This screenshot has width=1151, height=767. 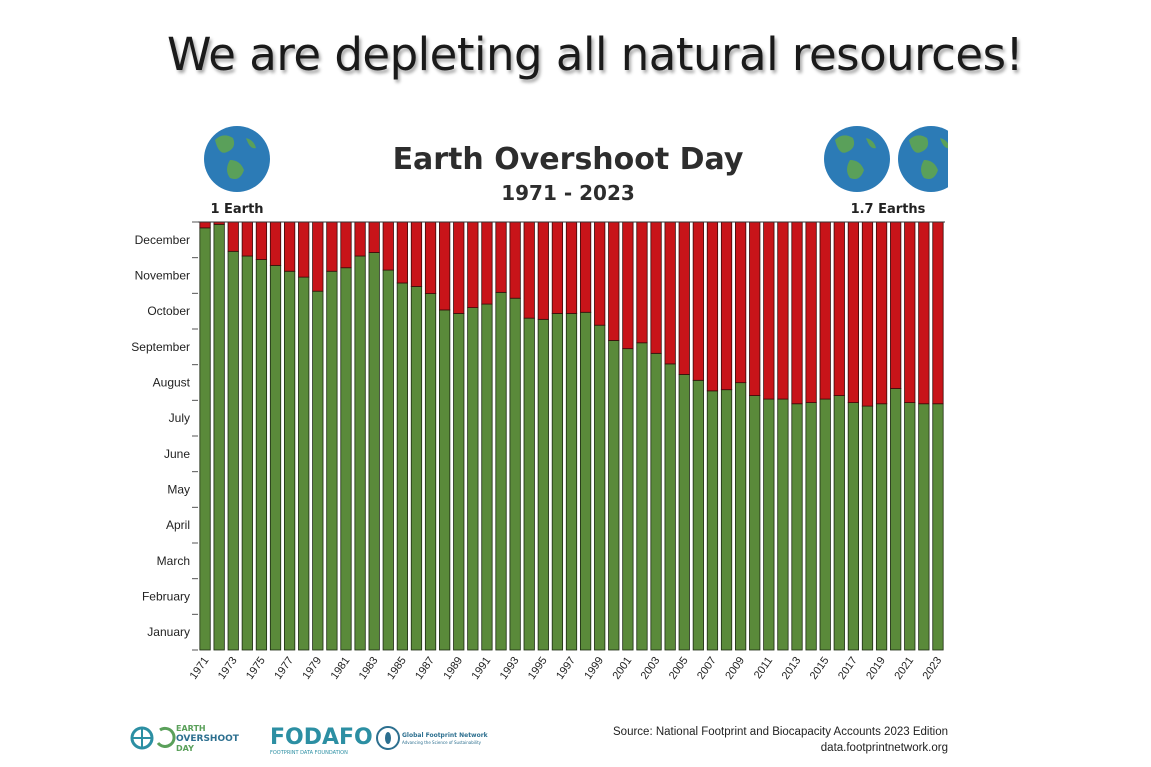 I want to click on bar-overshoot-2005, so click(x=684, y=298).